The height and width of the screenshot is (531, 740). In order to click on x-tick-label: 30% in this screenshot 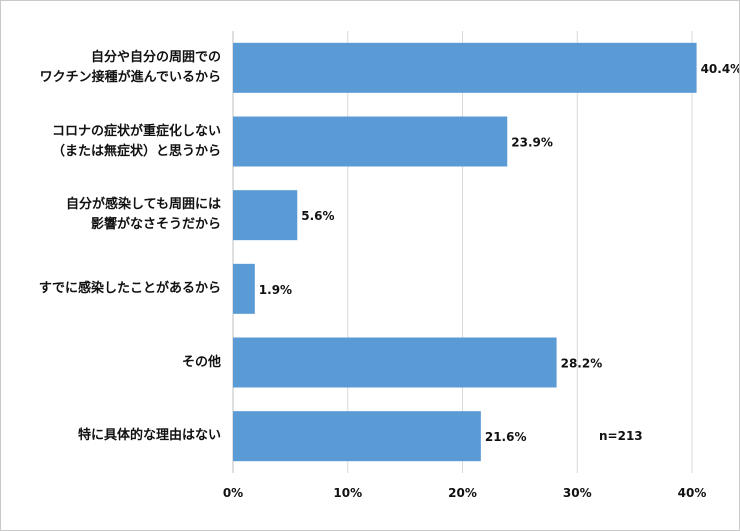, I will do `click(577, 493)`.